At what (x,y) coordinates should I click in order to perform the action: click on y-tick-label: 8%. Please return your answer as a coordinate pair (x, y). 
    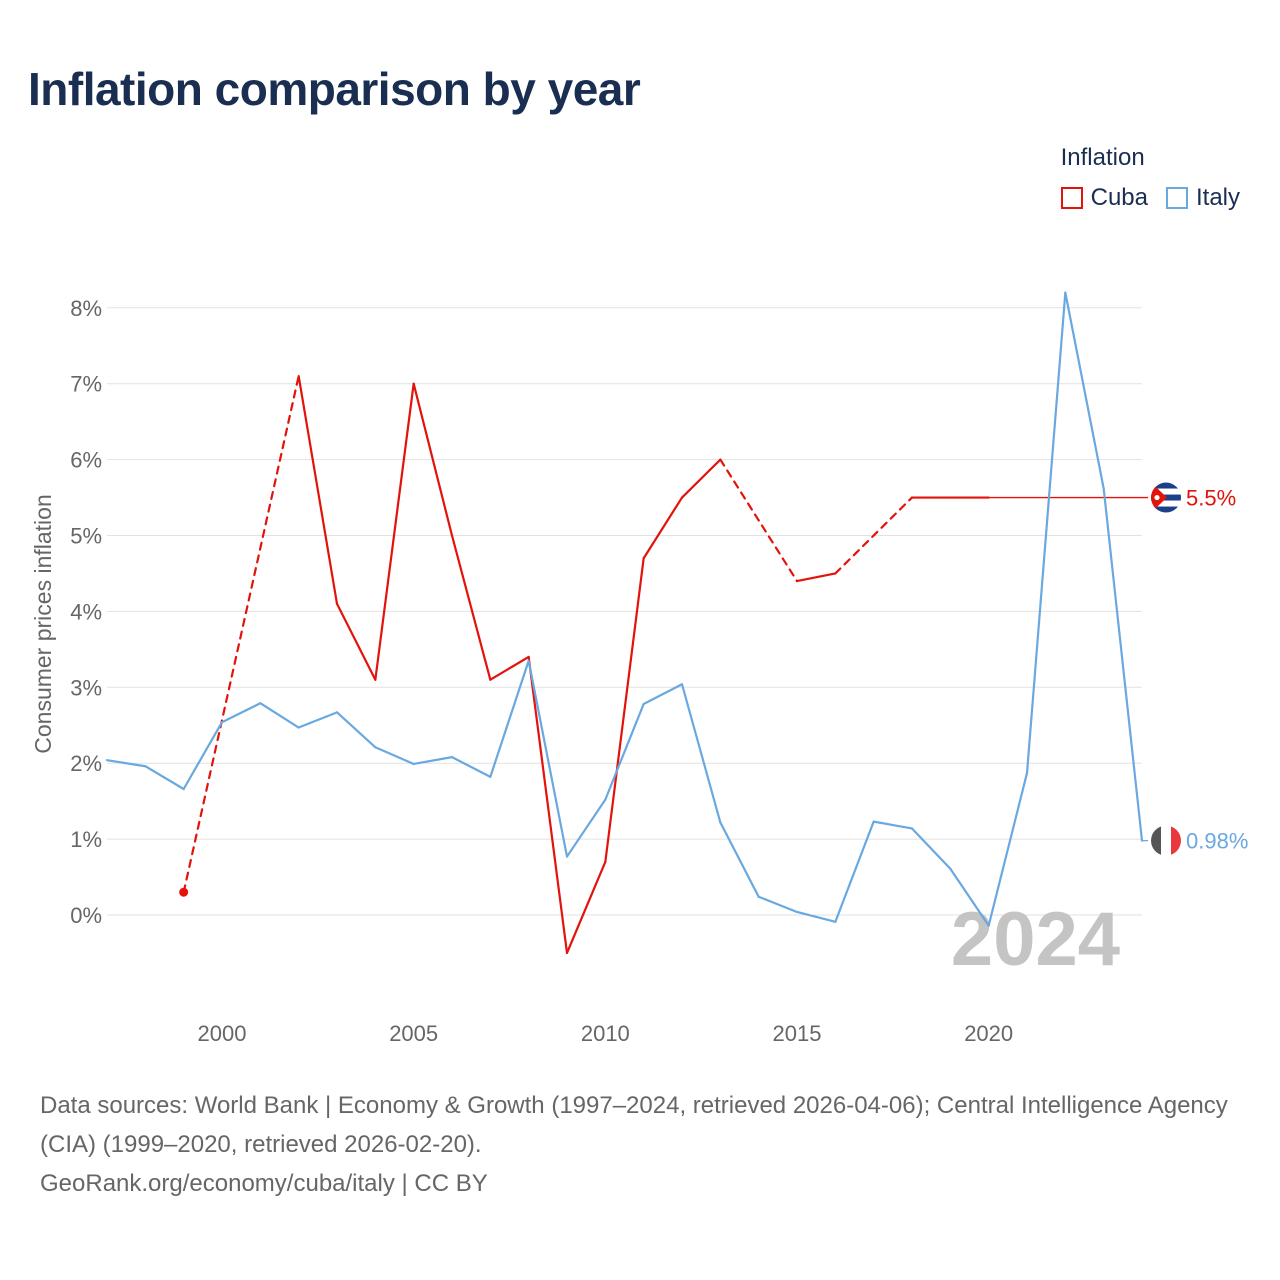
    Looking at the image, I should click on (86, 308).